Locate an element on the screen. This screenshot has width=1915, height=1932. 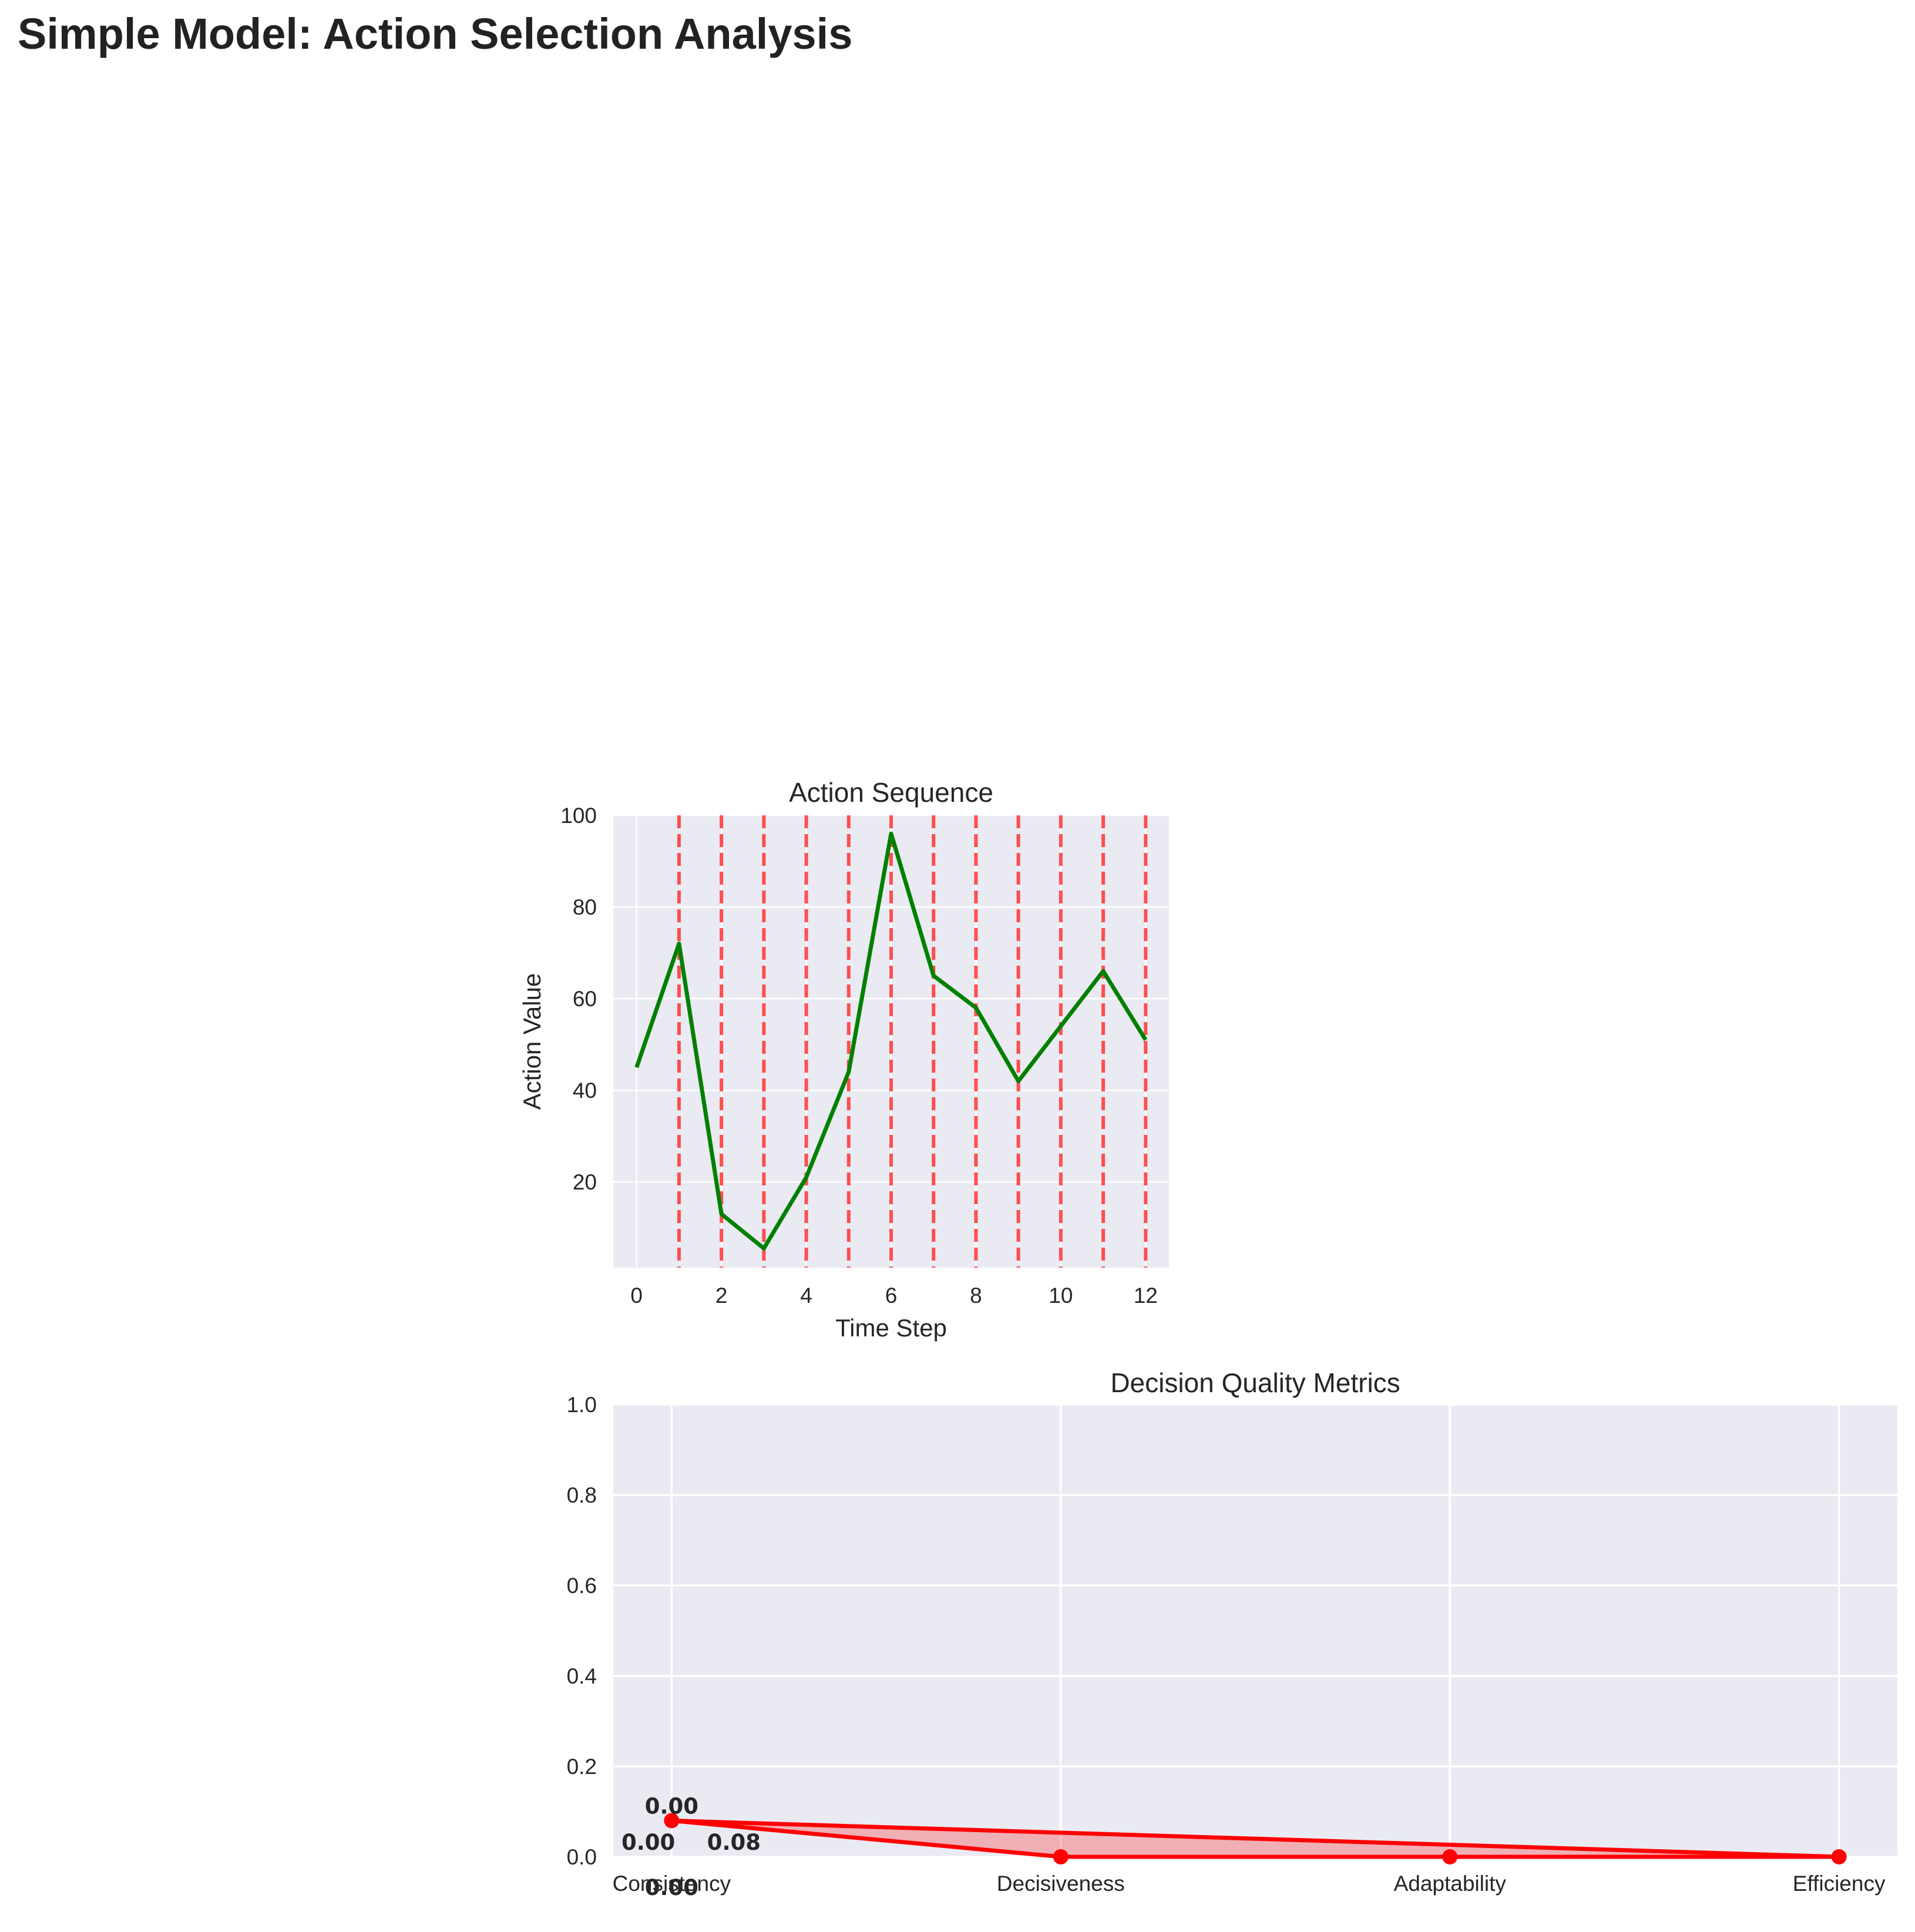
chart1-x-tick-labels: 0 2 4 6 8 10 12 is located at coordinates (894, 1295).